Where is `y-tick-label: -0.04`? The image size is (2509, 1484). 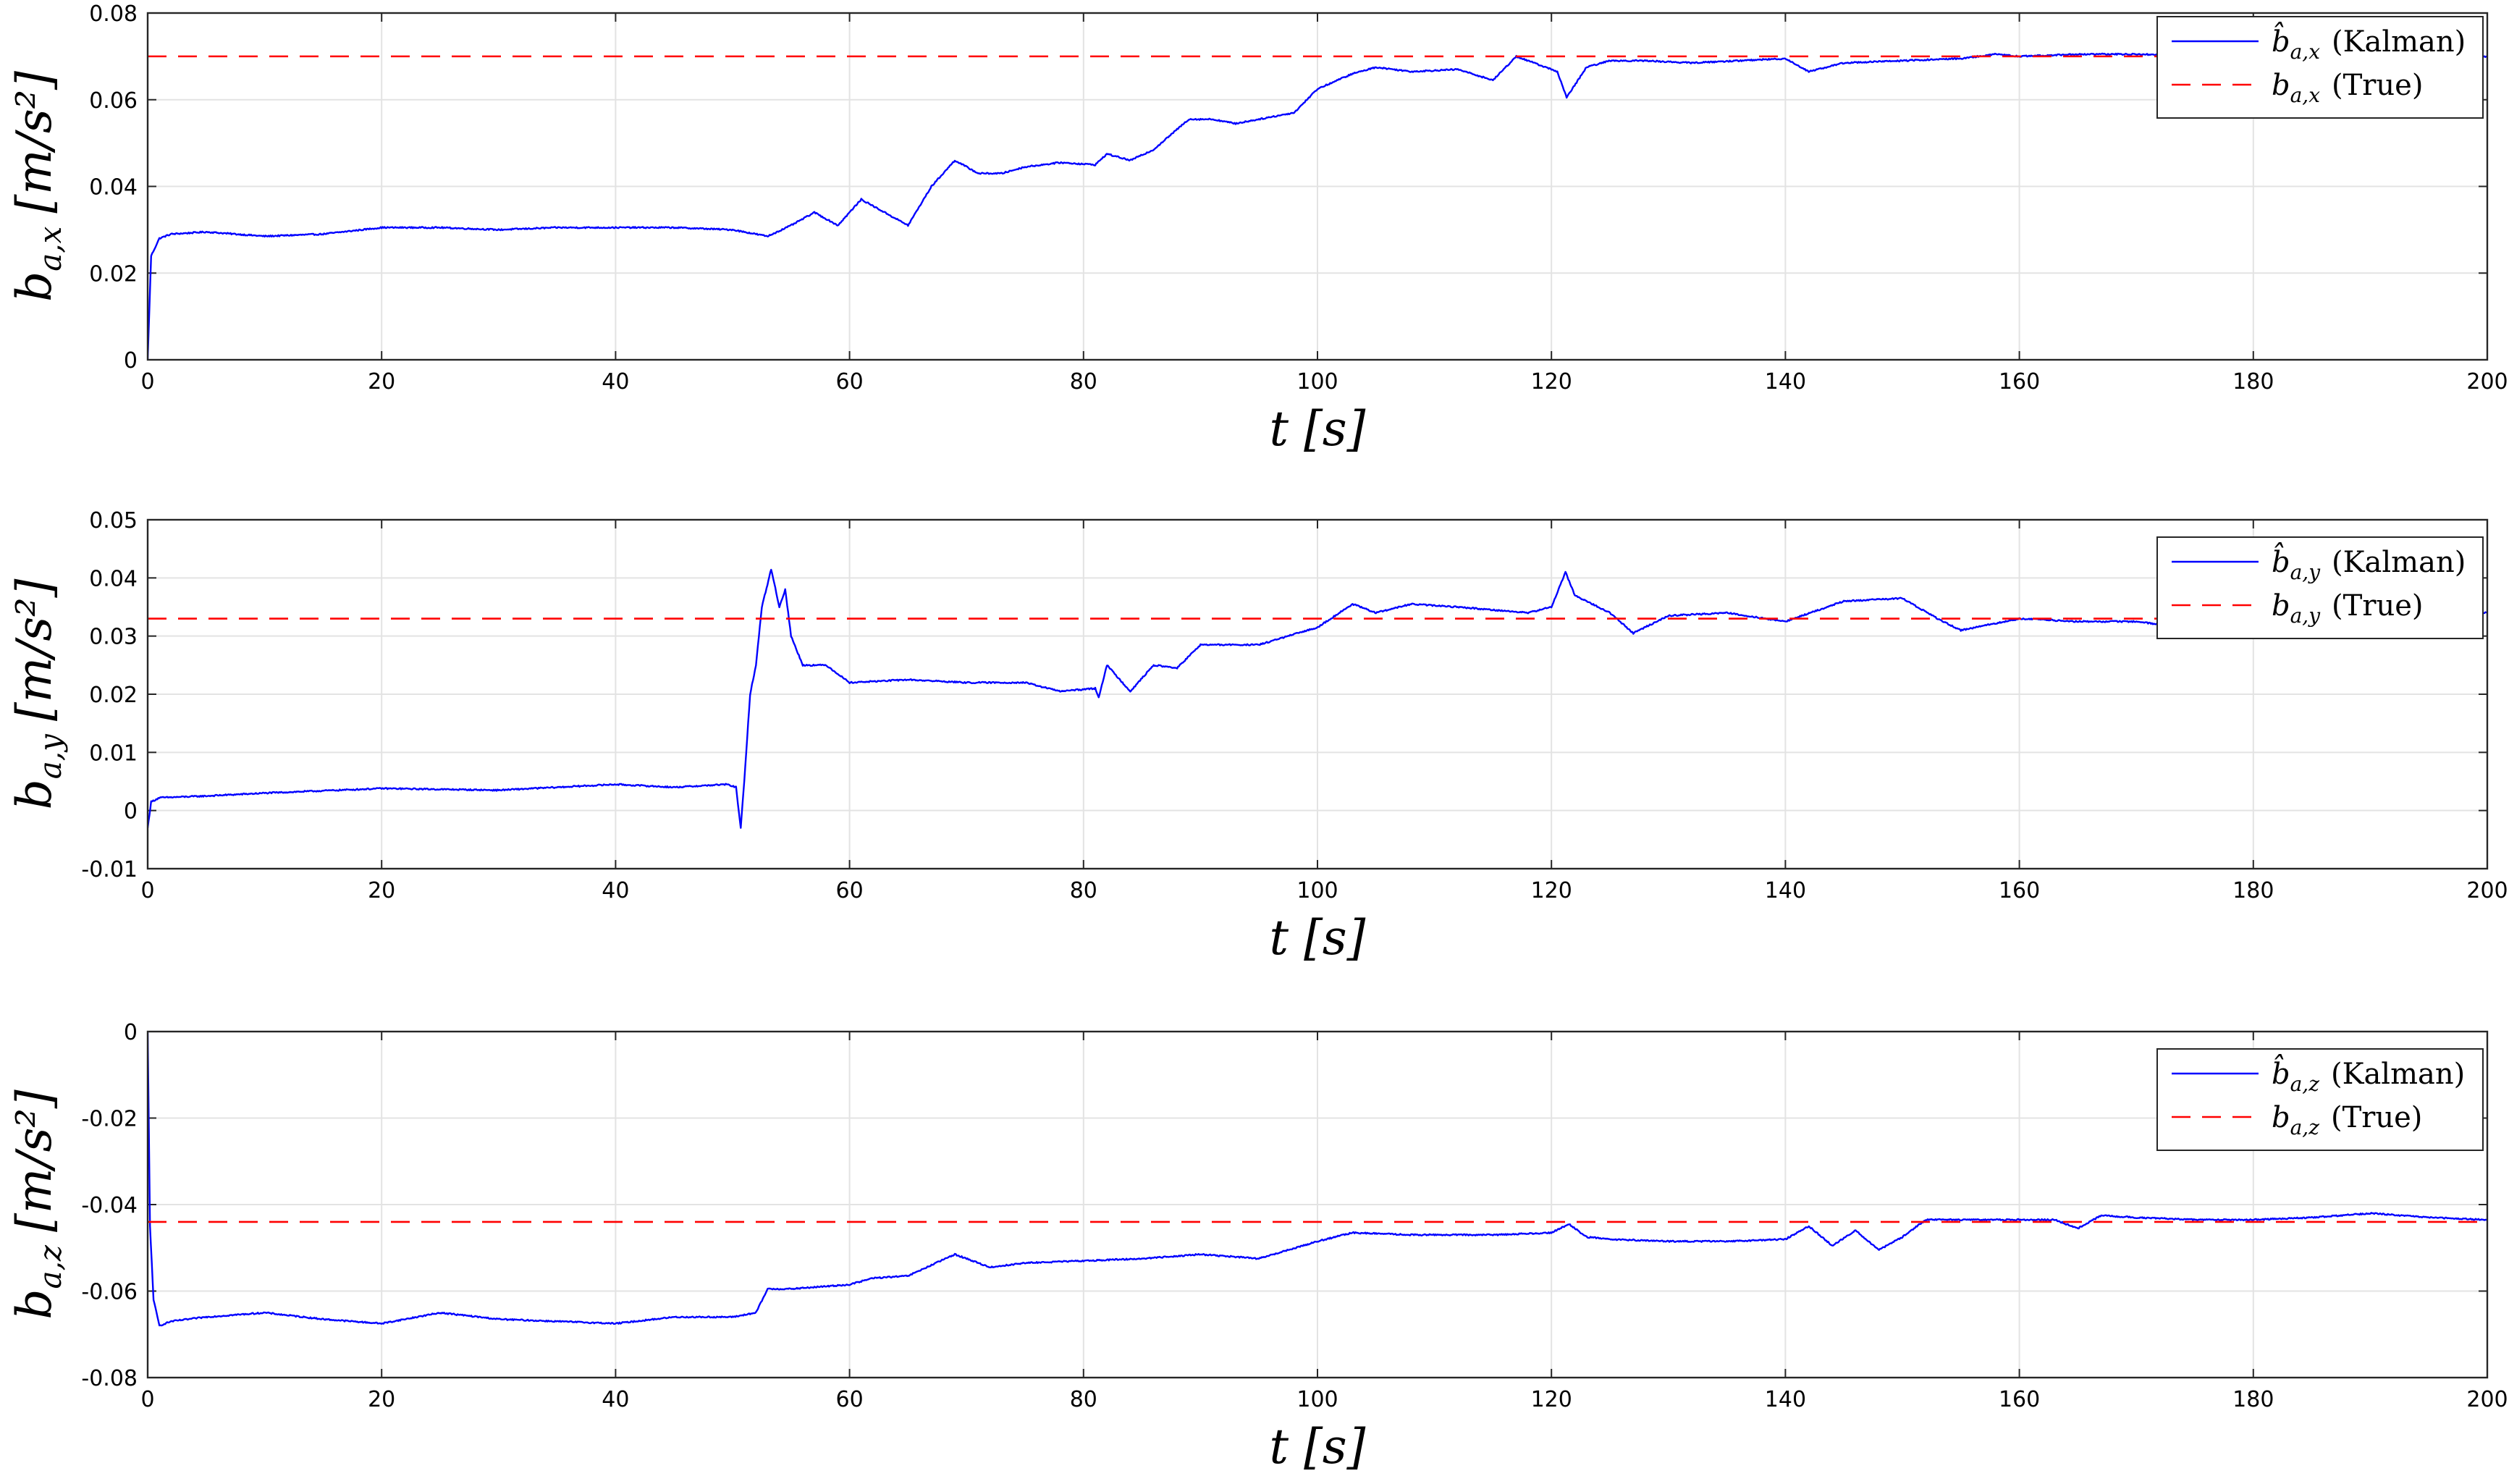
y-tick-label: -0.04 is located at coordinates (109, 1205).